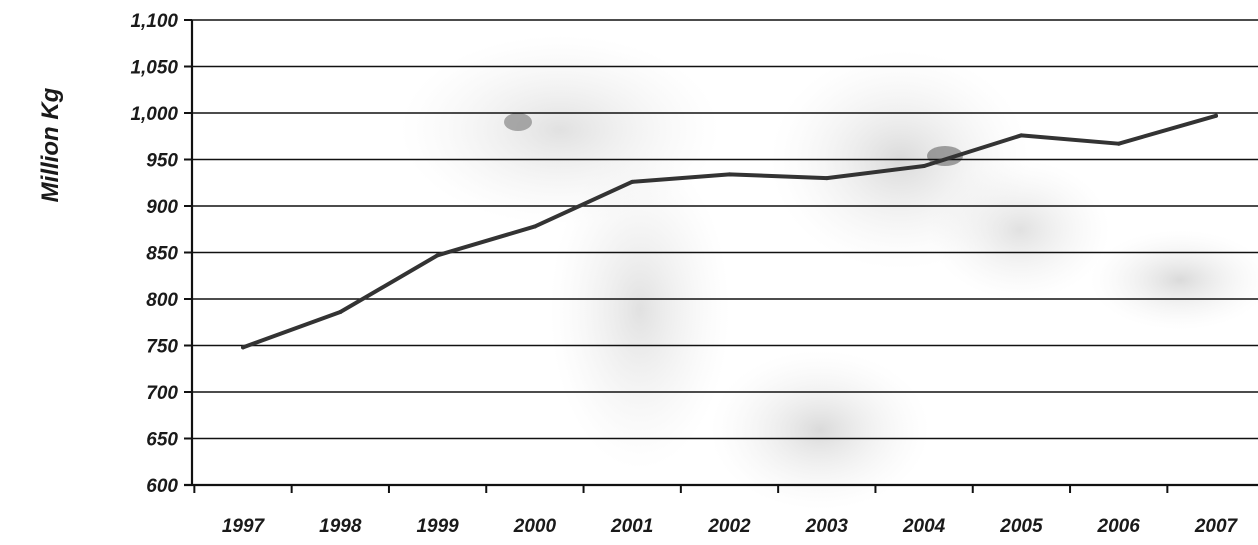 This screenshot has height=545, width=1258. Describe the element at coordinates (1216, 526) in the screenshot. I see `x-tick-label: 2007` at that location.